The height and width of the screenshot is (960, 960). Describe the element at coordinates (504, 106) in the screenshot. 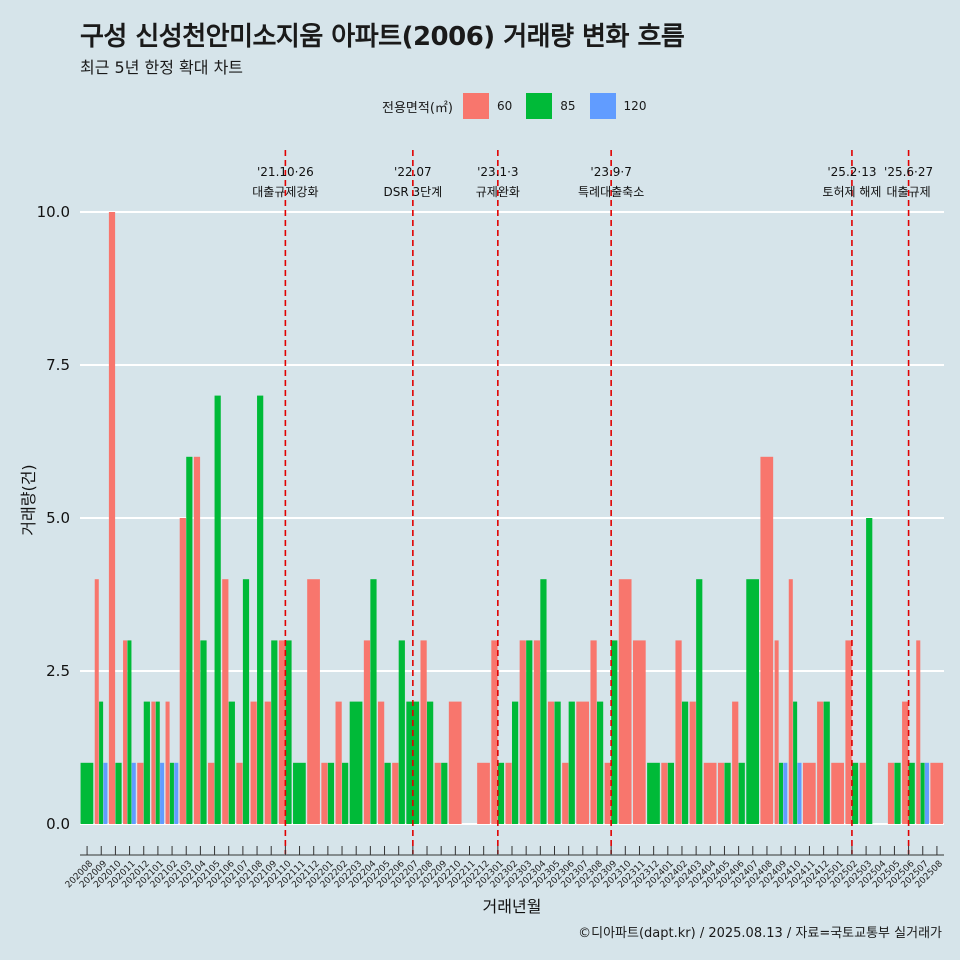

I see `legend-label-60: 60` at that location.